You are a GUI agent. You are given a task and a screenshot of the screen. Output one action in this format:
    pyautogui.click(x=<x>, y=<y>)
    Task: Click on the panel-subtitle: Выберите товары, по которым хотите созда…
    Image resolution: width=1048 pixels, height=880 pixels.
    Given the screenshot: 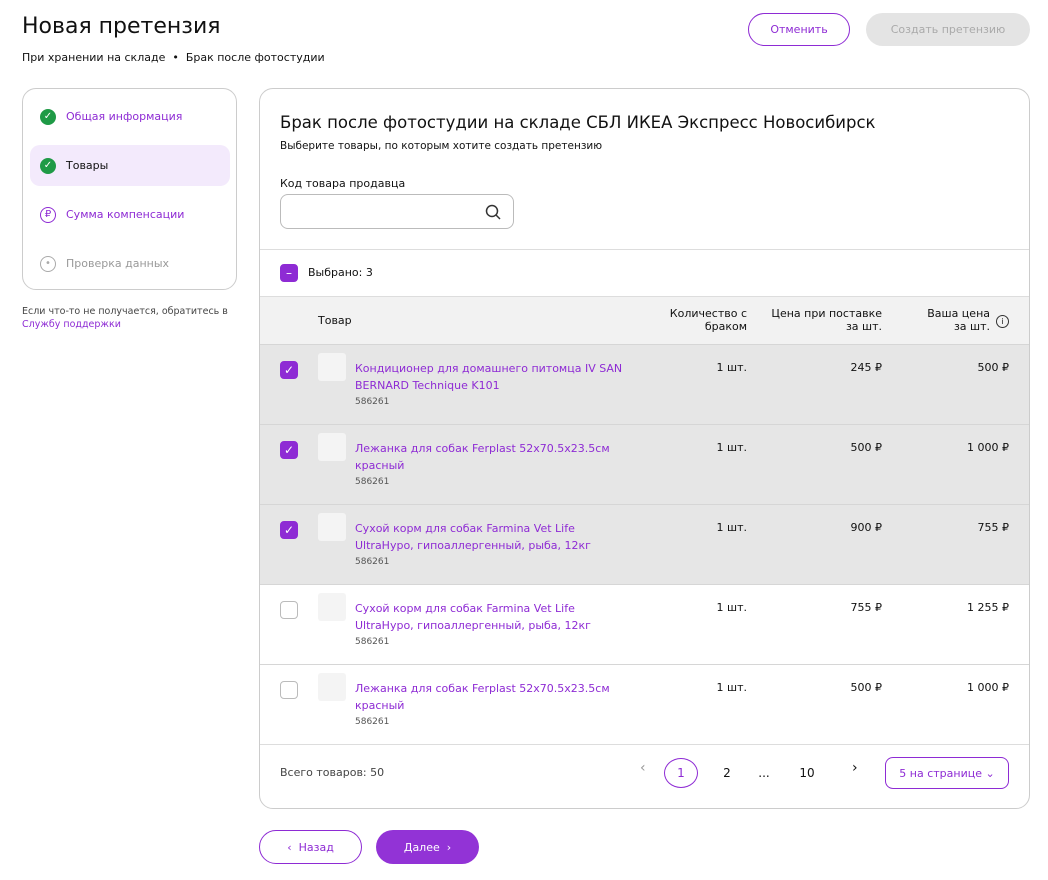 What is the action you would take?
    pyautogui.click(x=441, y=146)
    